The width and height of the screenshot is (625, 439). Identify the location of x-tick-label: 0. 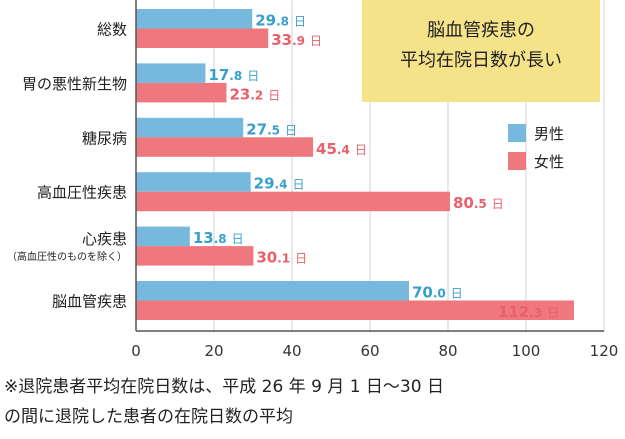
(136, 351).